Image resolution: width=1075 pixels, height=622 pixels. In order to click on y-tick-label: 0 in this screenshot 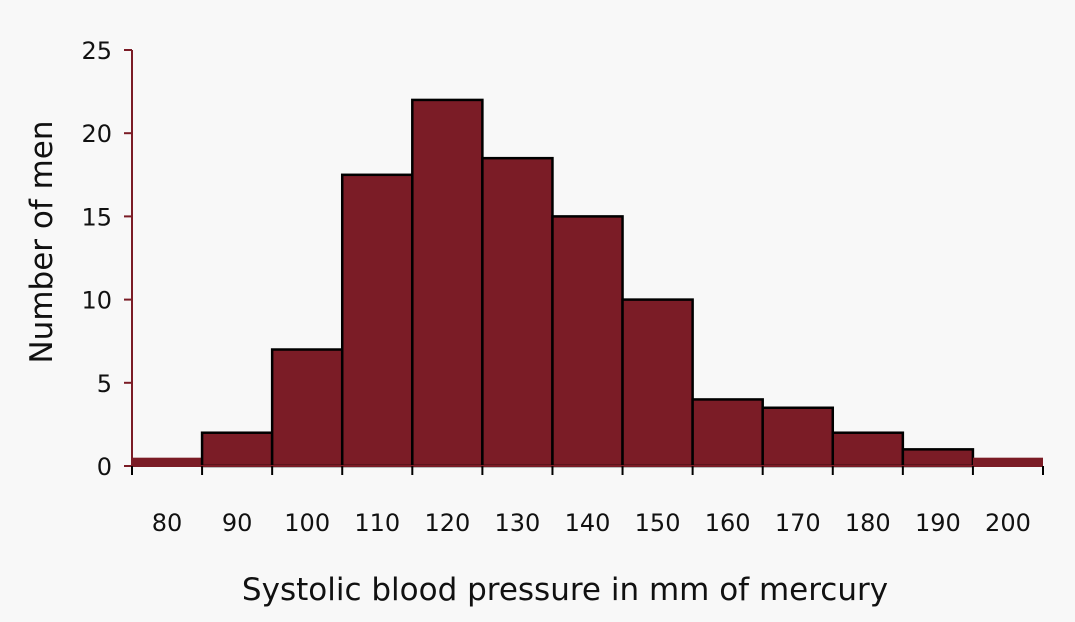, I will do `click(104, 467)`.